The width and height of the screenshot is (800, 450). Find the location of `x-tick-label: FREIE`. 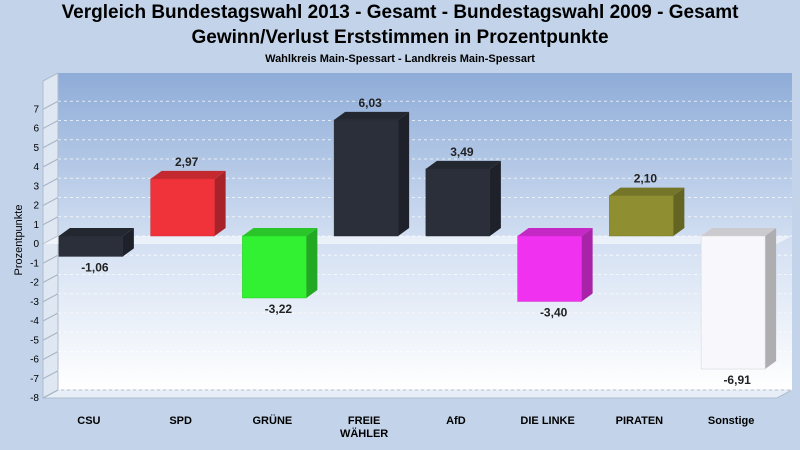

x-tick-label: FREIE is located at coordinates (364, 421).